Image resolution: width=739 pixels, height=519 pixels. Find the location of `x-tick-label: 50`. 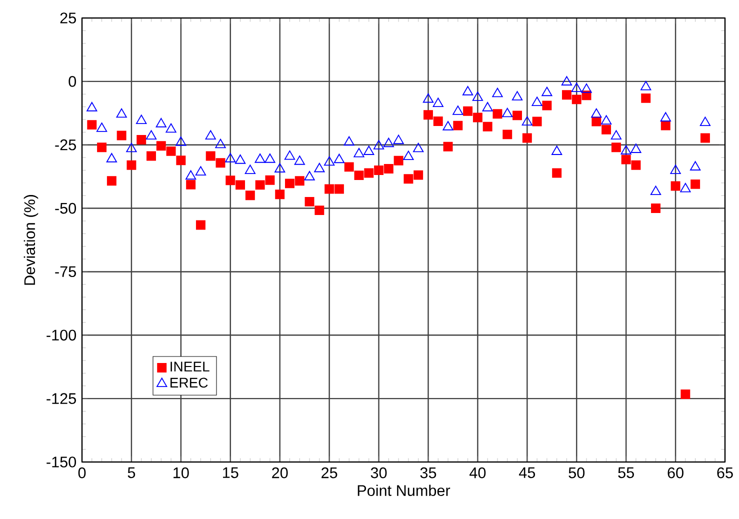

x-tick-label: 50 is located at coordinates (576, 472).